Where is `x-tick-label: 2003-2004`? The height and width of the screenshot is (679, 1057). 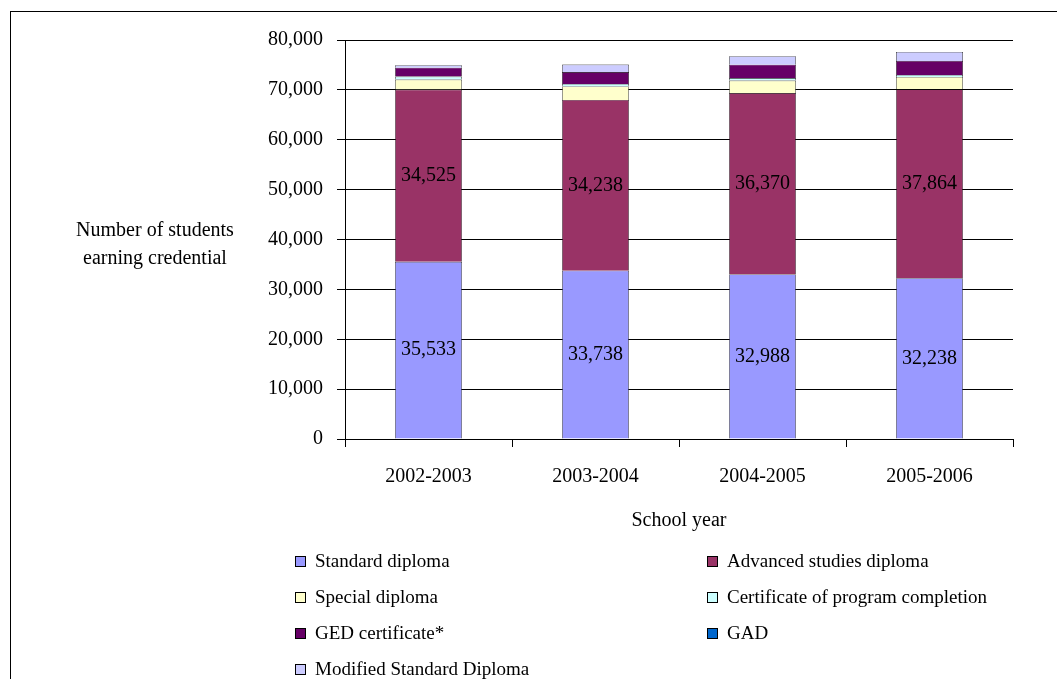
x-tick-label: 2003-2004 is located at coordinates (595, 475).